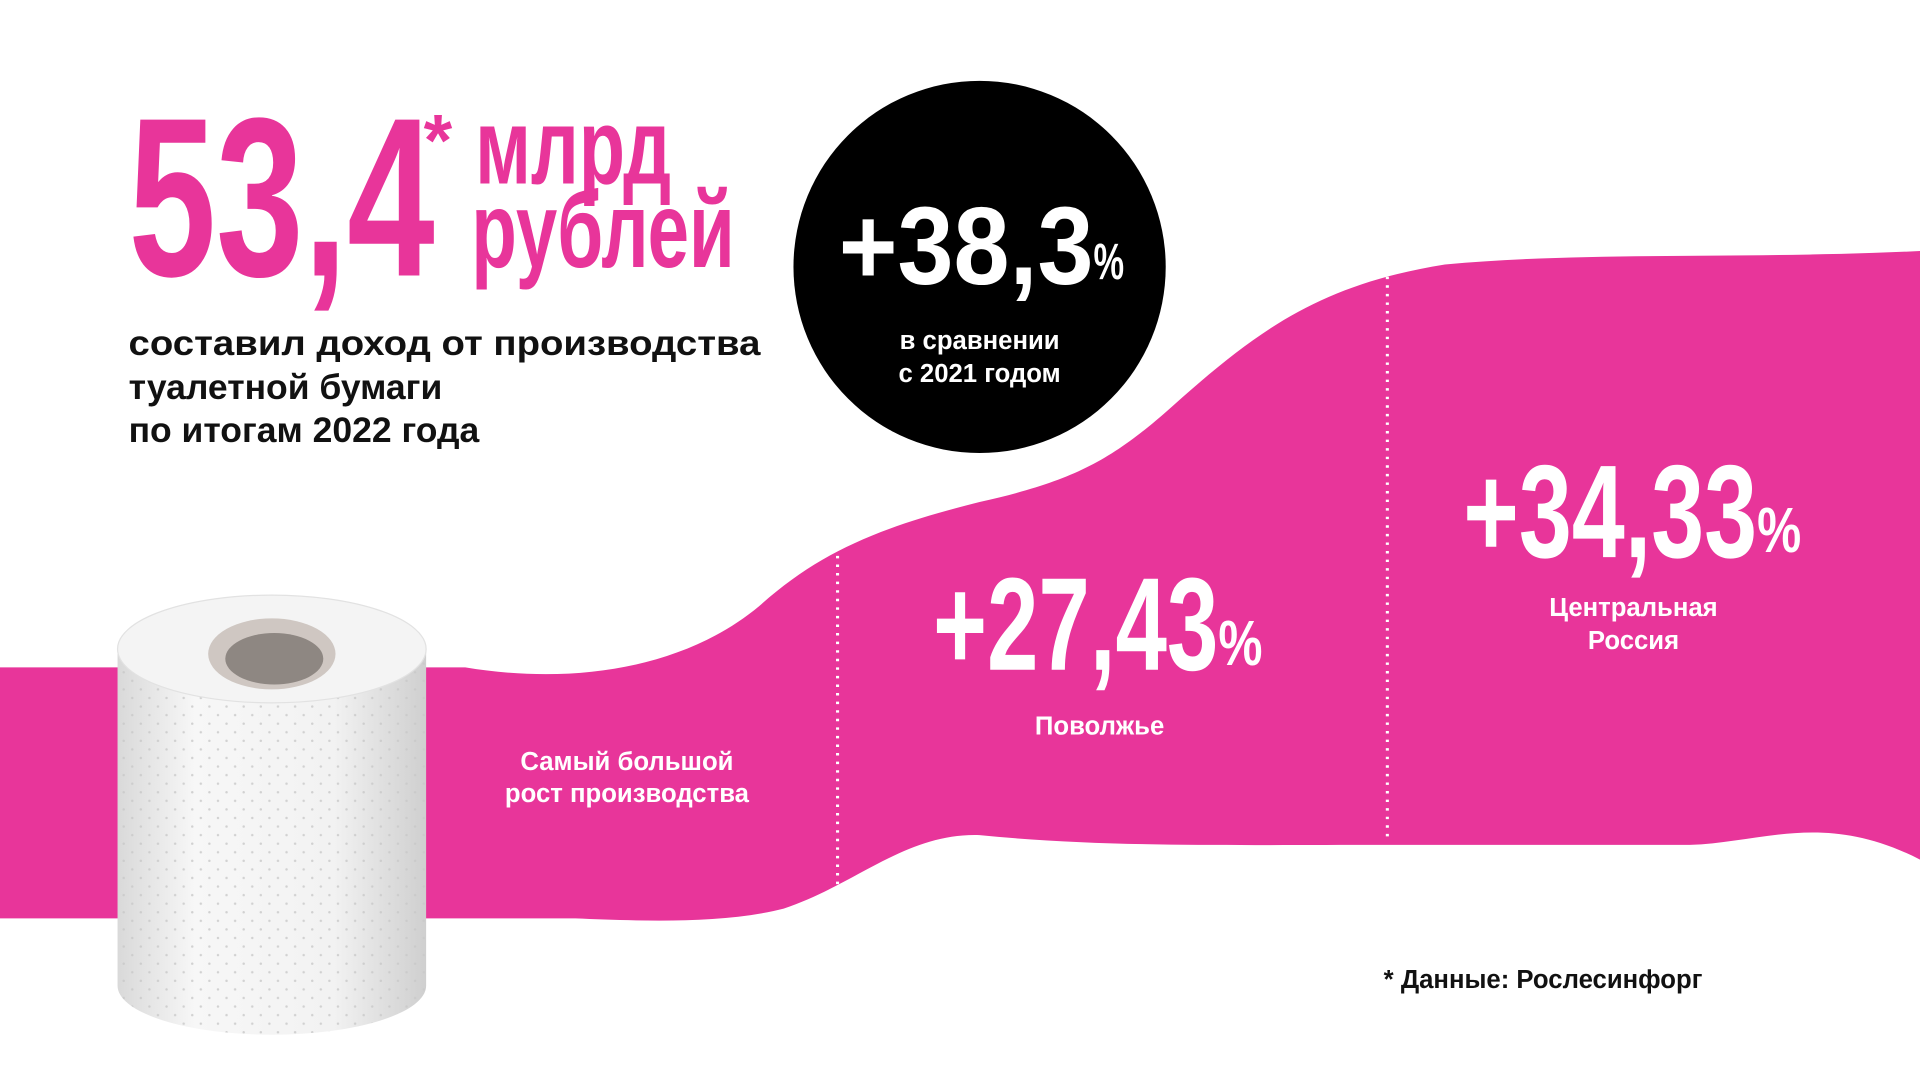 The image size is (1920, 1080). What do you see at coordinates (1543, 980) in the screenshot?
I see `footnote: * Данные: Рослесинфорг` at bounding box center [1543, 980].